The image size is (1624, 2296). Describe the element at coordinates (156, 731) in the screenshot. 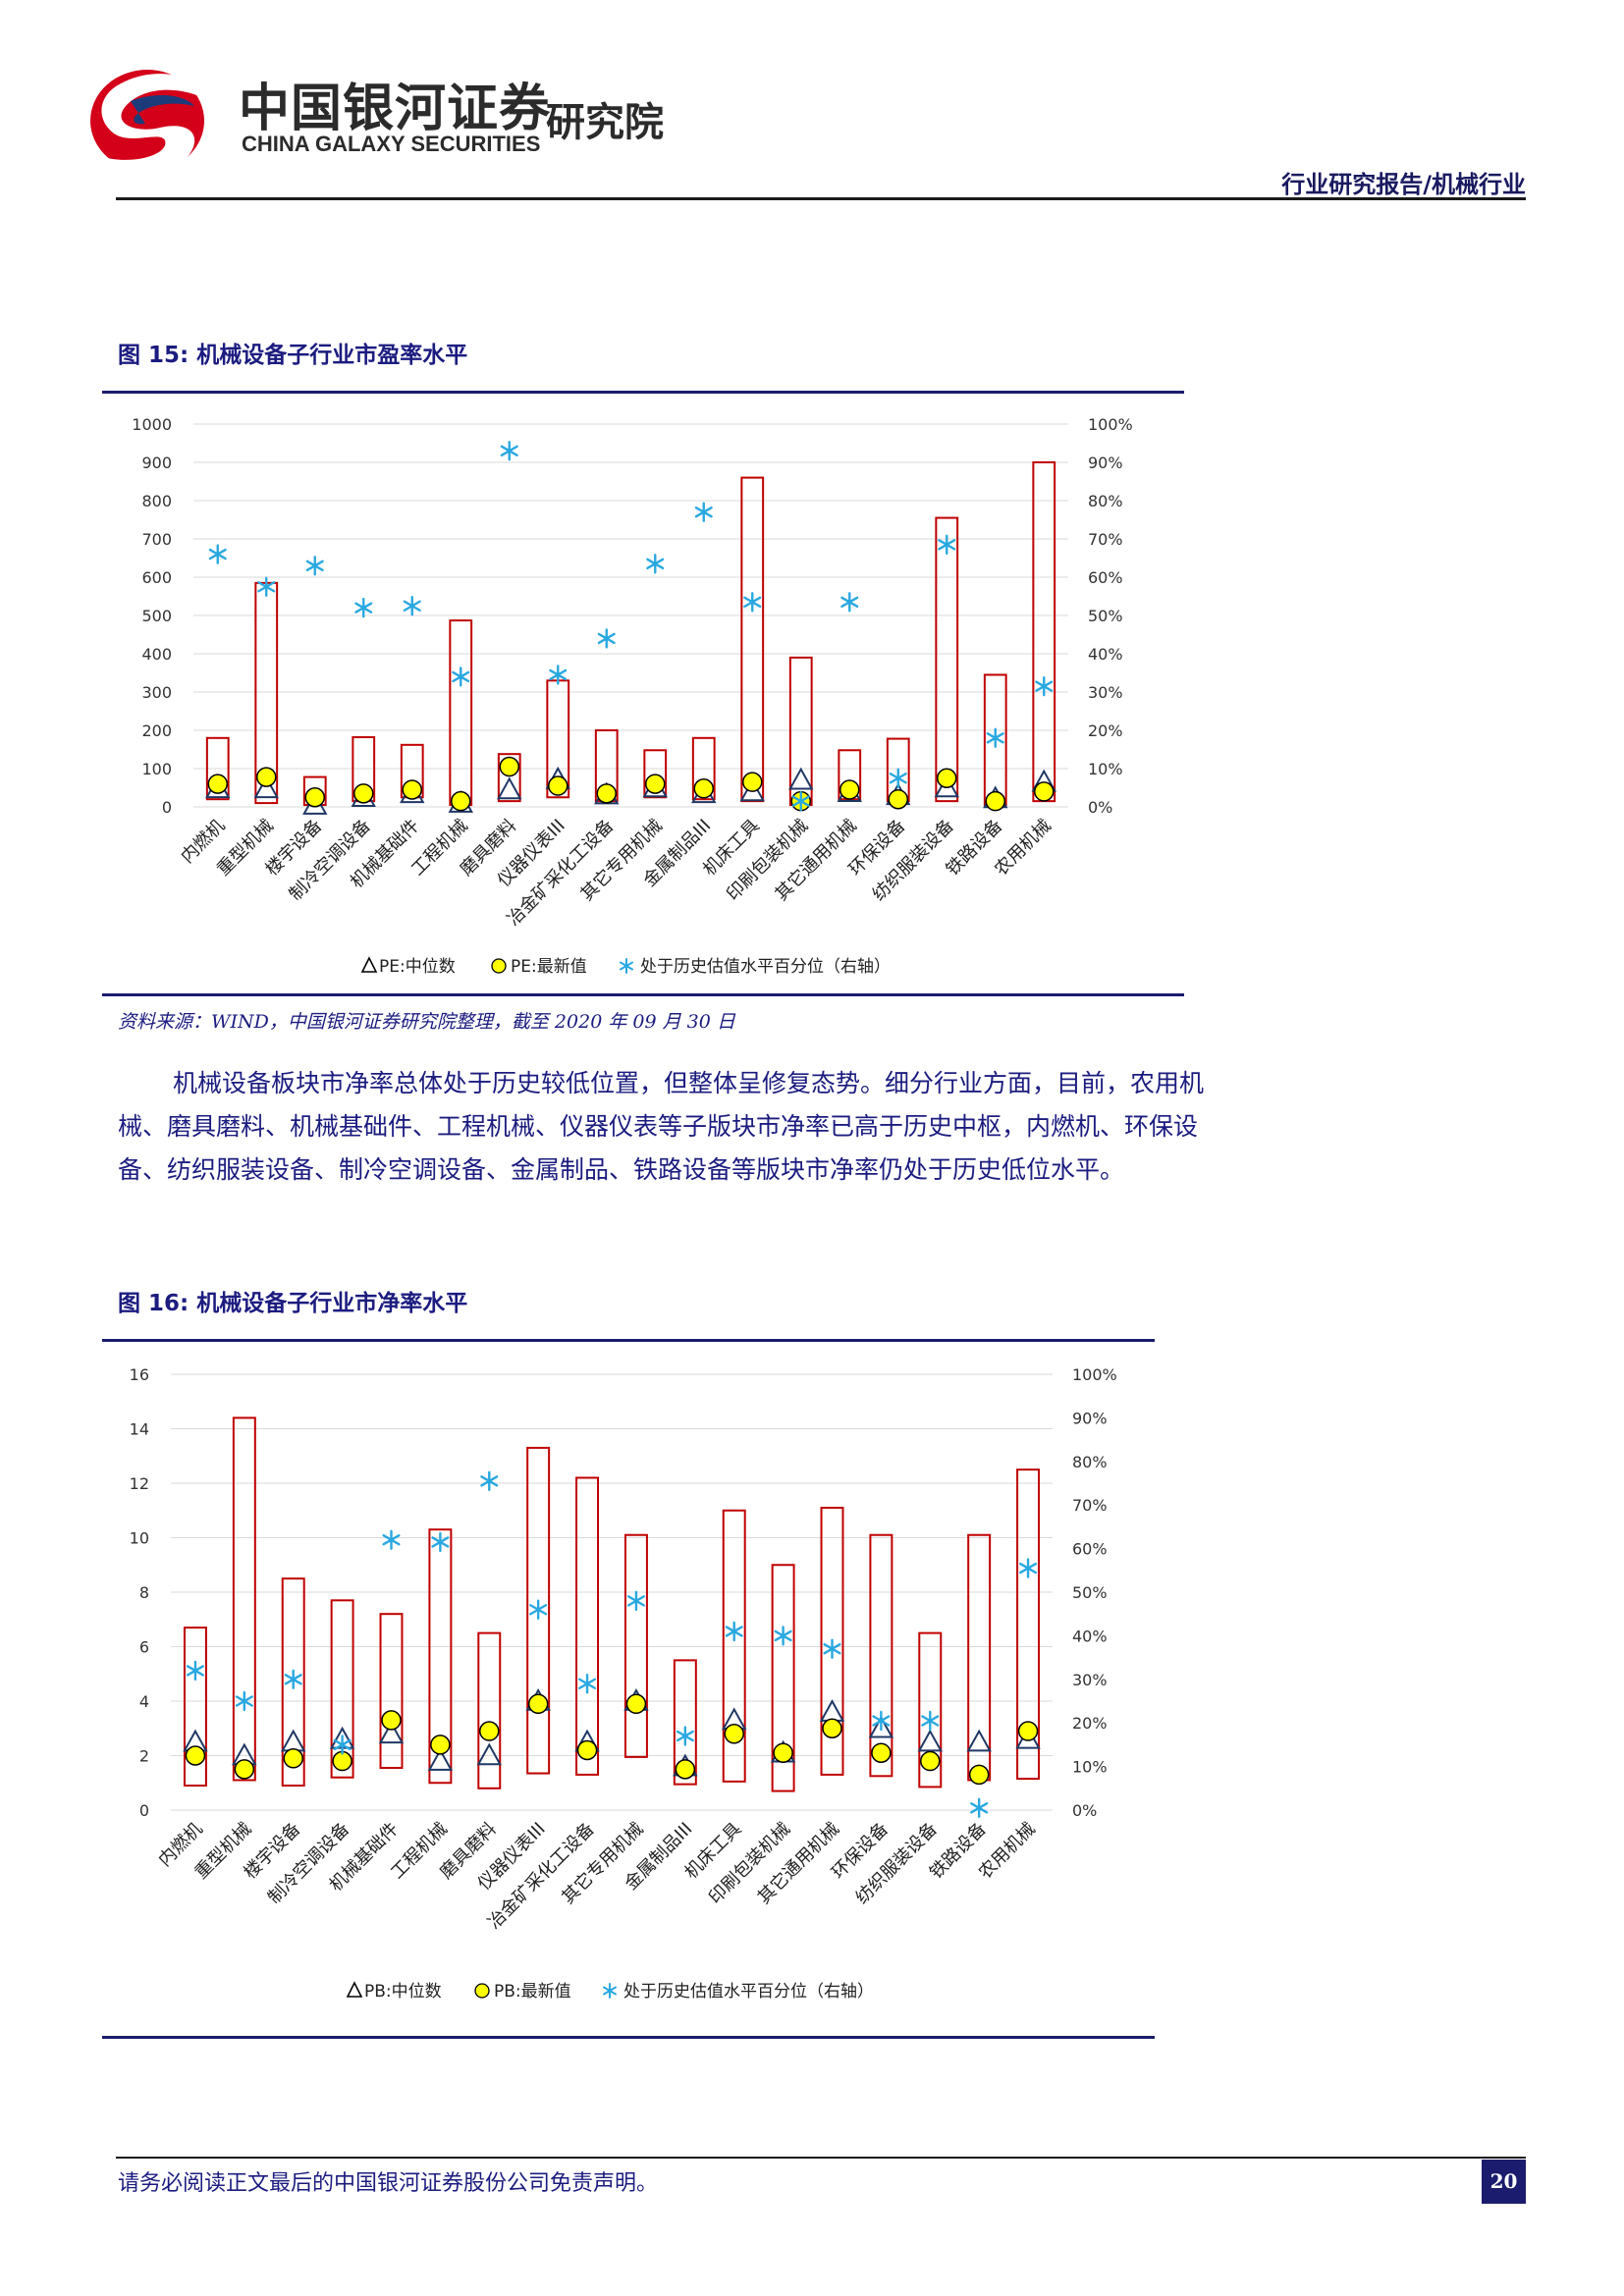

I see `y-tick-label: 200` at that location.